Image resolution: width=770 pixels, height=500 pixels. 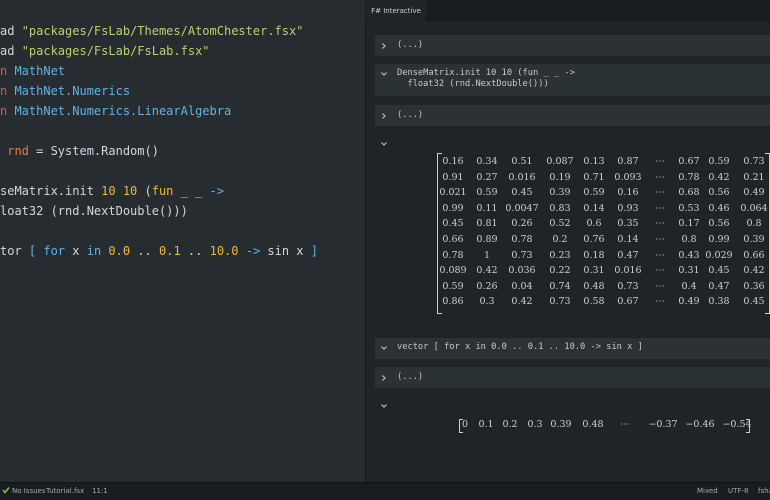 I want to click on collapsed-cell, so click(x=572, y=115).